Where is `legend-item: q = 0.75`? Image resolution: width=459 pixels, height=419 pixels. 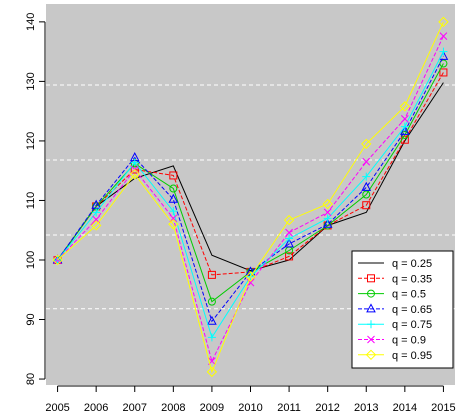
legend-item: q = 0.75 is located at coordinates (395, 325).